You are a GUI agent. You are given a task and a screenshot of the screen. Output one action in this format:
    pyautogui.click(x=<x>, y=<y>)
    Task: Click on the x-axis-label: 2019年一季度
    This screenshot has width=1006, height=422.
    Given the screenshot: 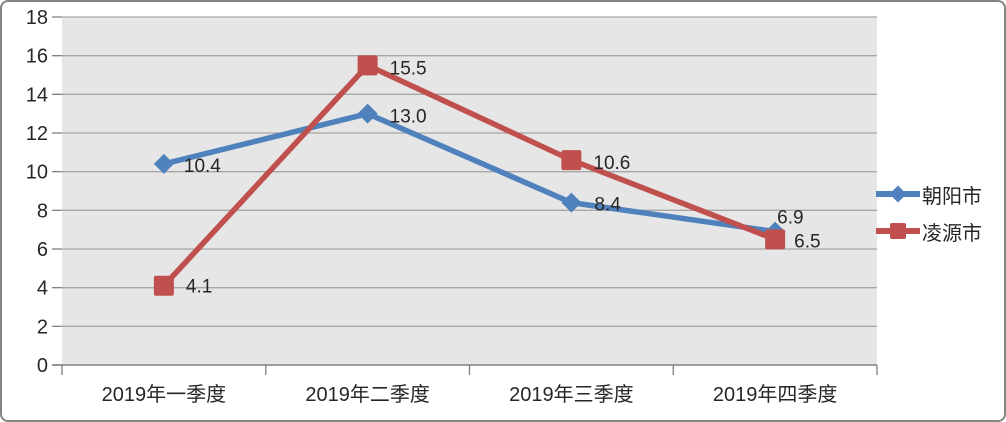 What is the action you would take?
    pyautogui.click(x=164, y=394)
    